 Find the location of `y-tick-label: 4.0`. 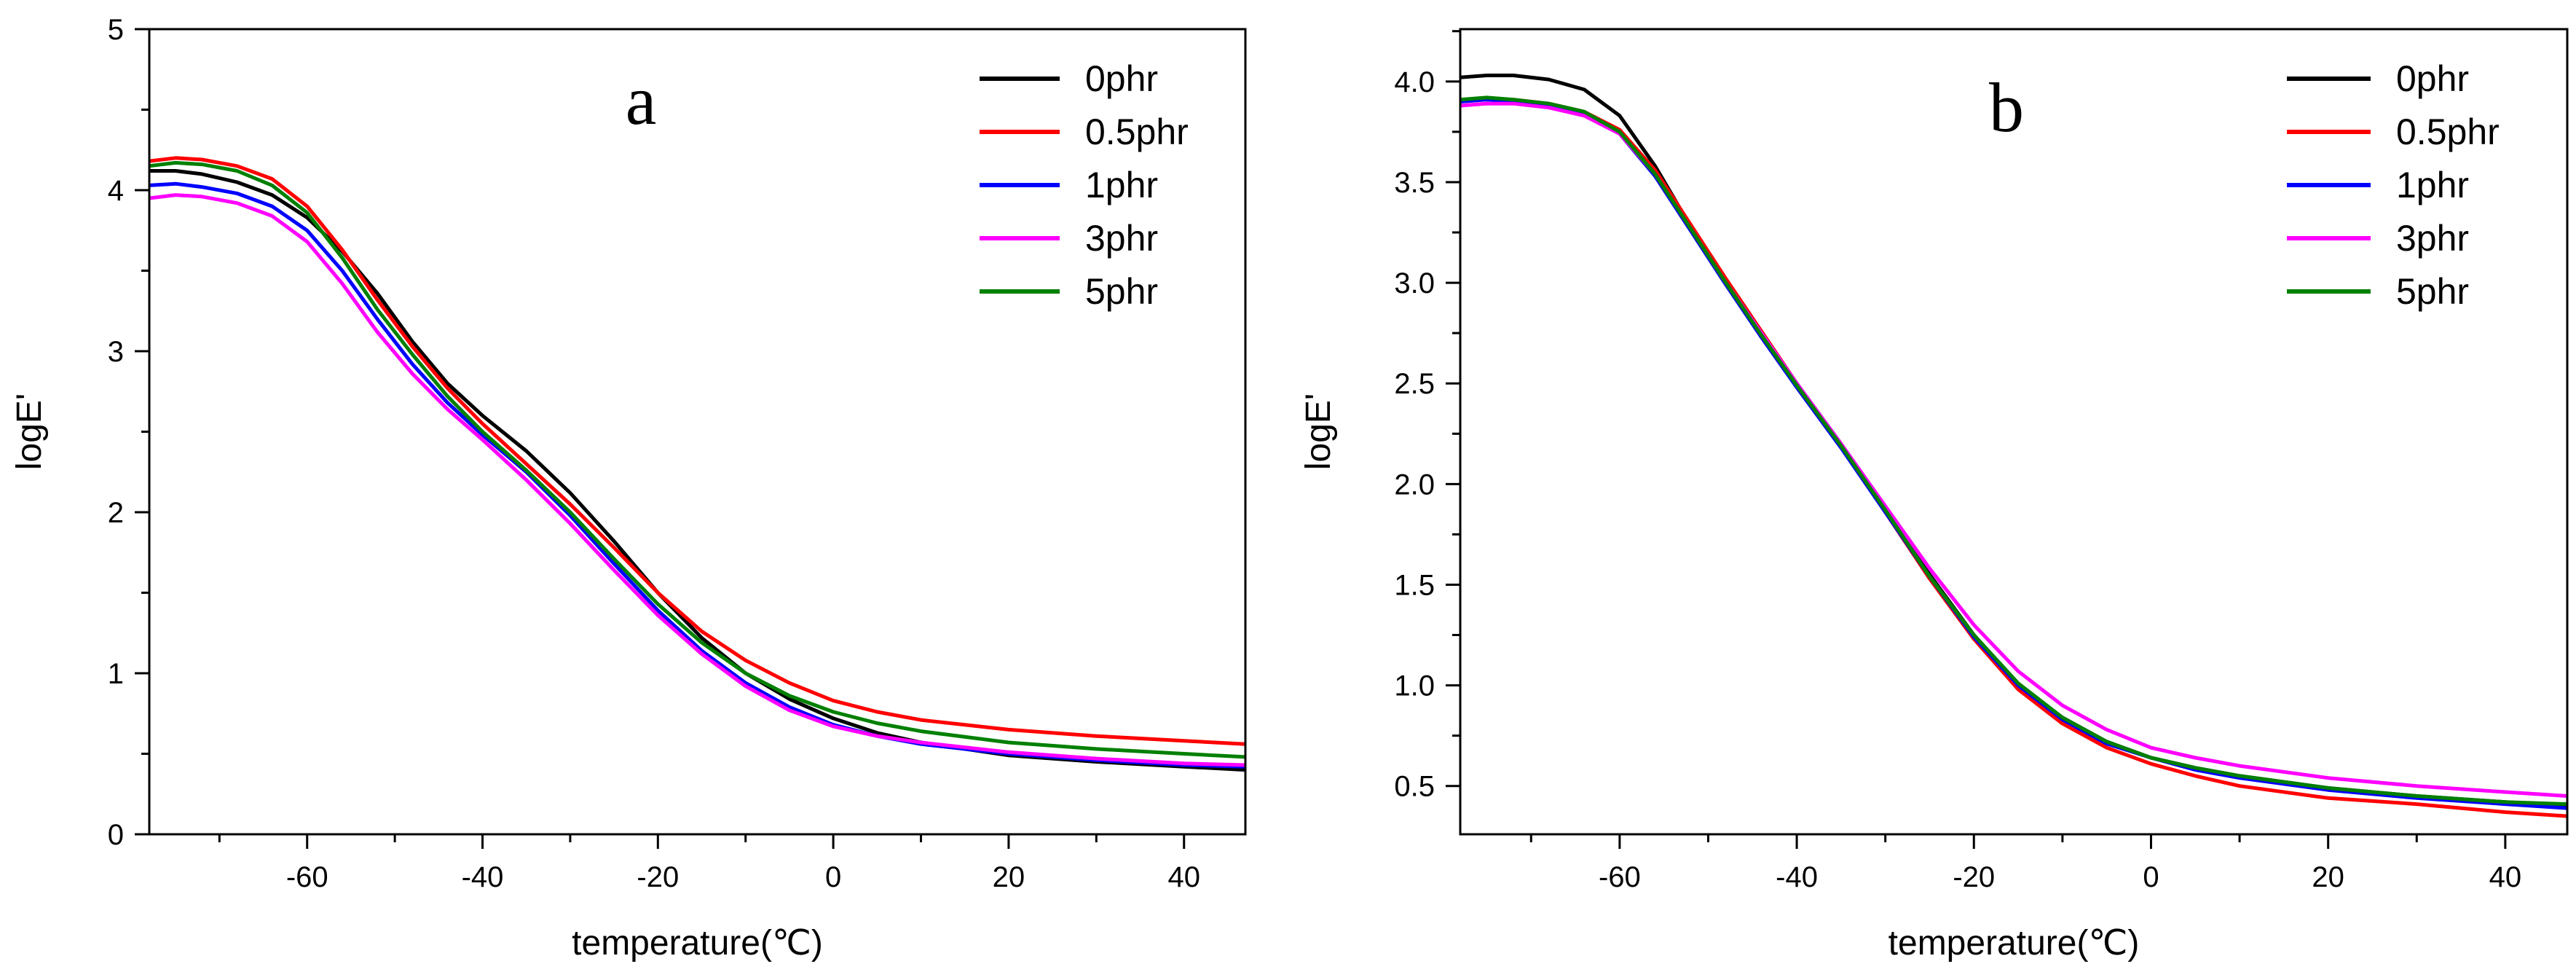

y-tick-label: 4.0 is located at coordinates (1414, 82).